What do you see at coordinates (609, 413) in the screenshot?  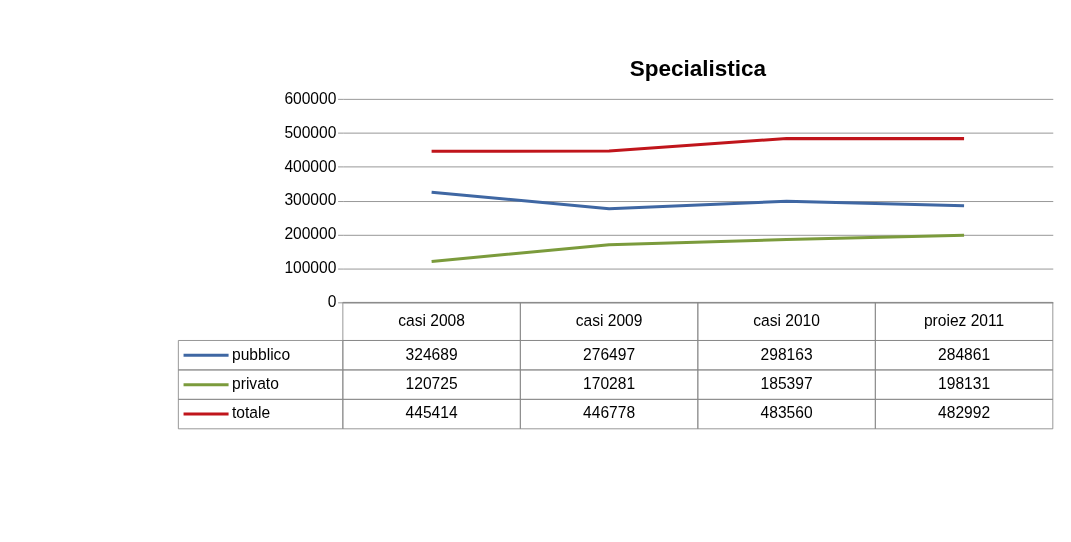 I see `data-label: 446778` at bounding box center [609, 413].